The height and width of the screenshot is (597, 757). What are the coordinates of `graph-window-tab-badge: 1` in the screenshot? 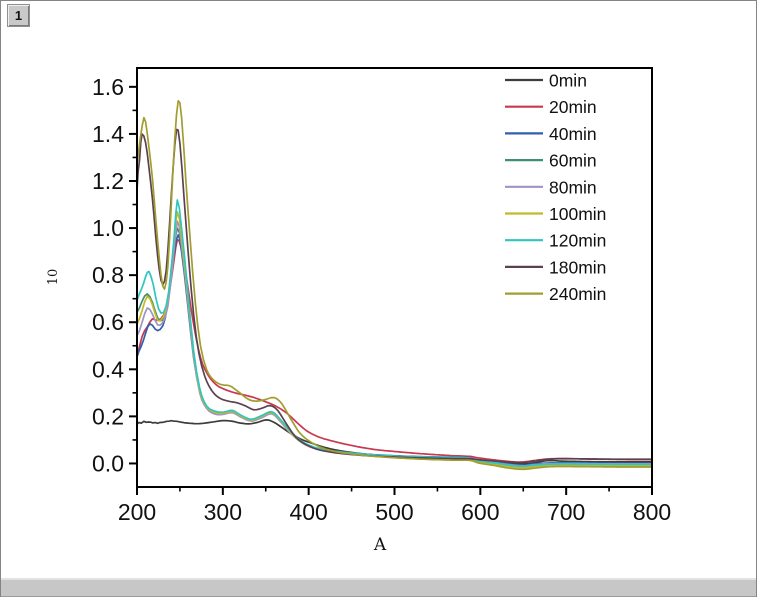 It's located at (18, 15).